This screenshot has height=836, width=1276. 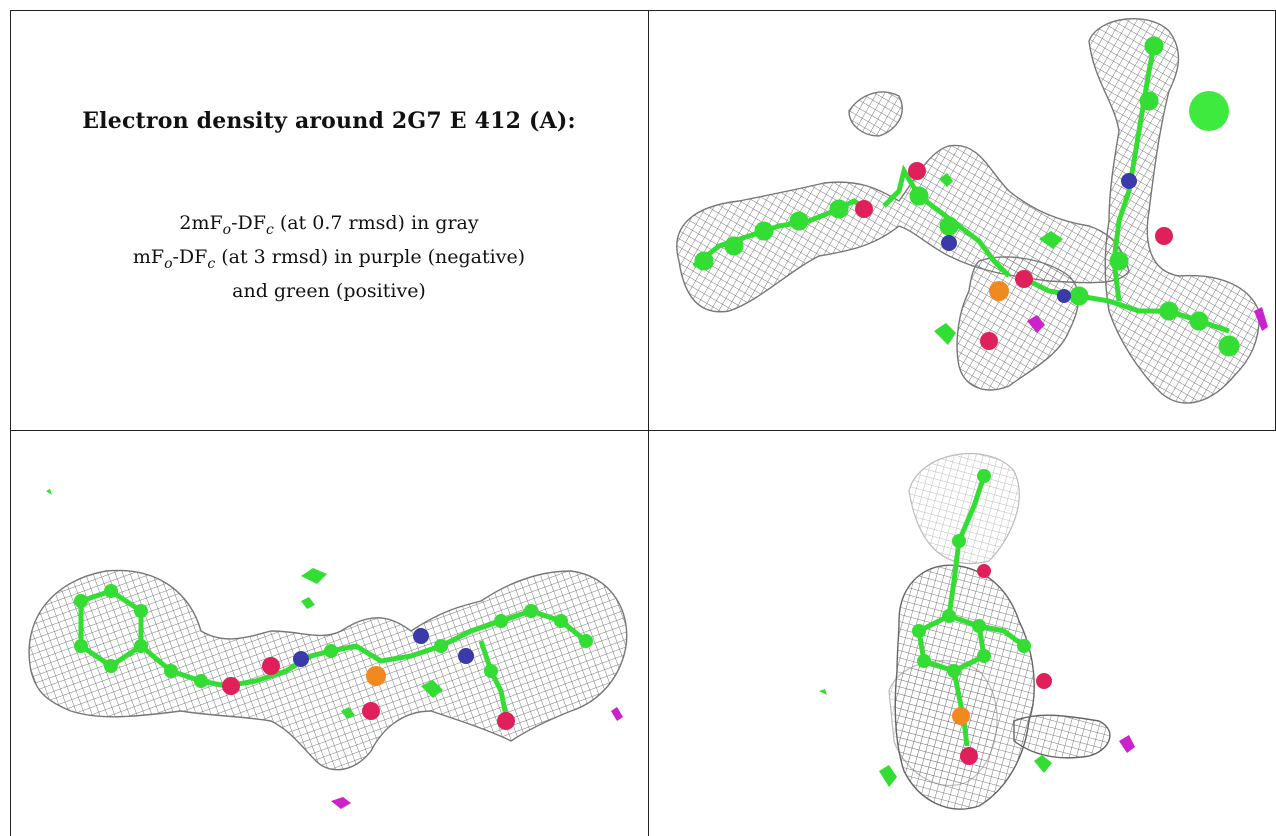 What do you see at coordinates (329, 290) in the screenshot?
I see `legend-line-3: and green (positive)` at bounding box center [329, 290].